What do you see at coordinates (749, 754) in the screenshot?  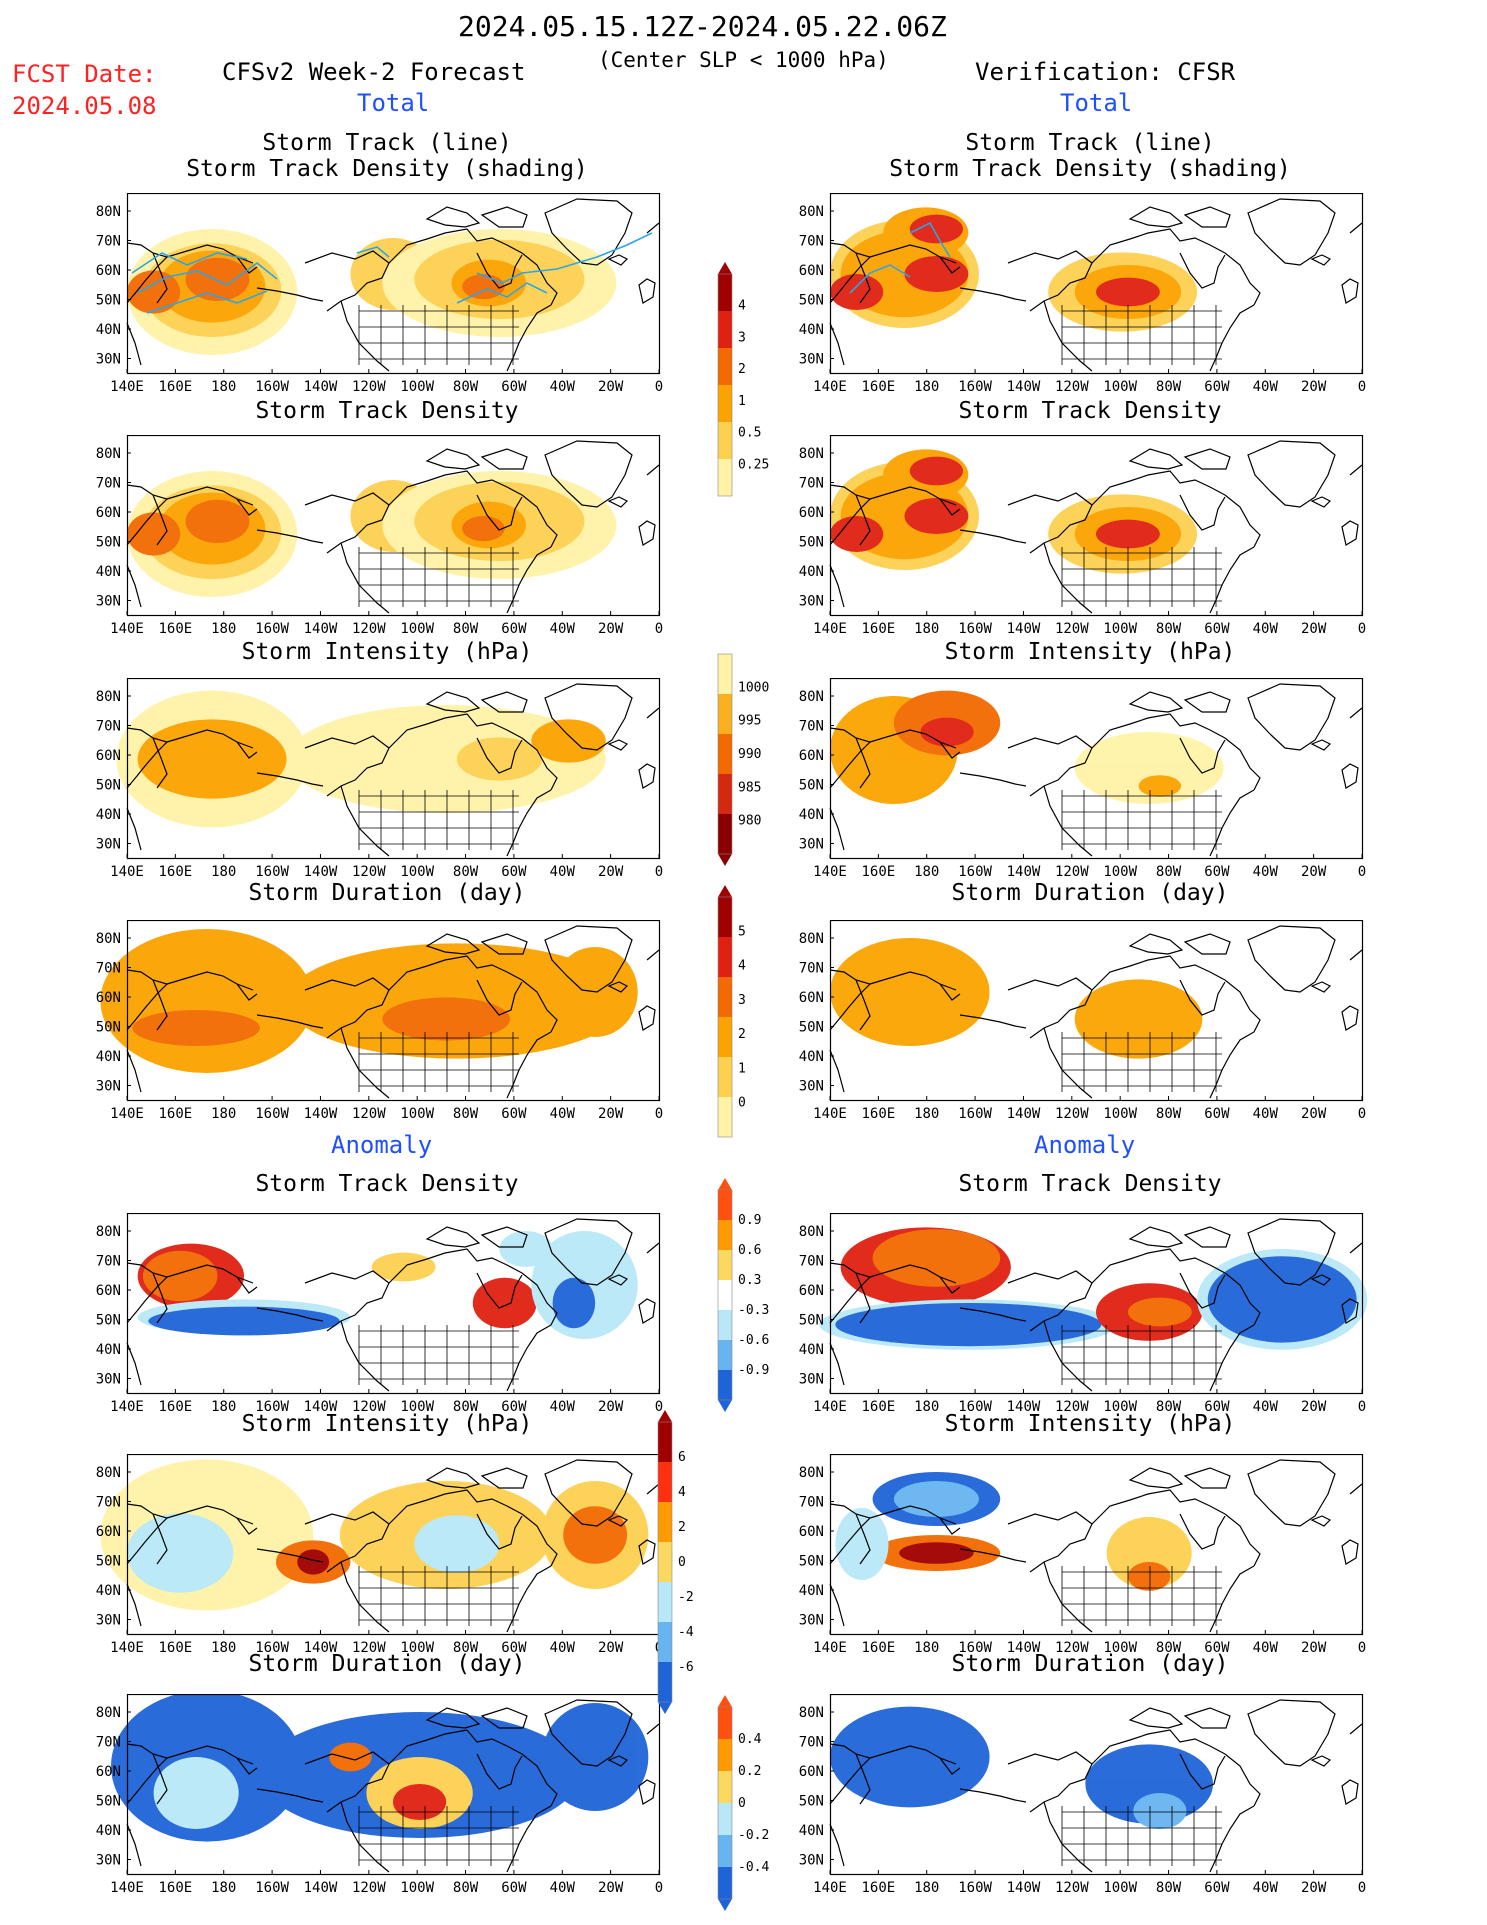 I see `cbar-label: 990` at bounding box center [749, 754].